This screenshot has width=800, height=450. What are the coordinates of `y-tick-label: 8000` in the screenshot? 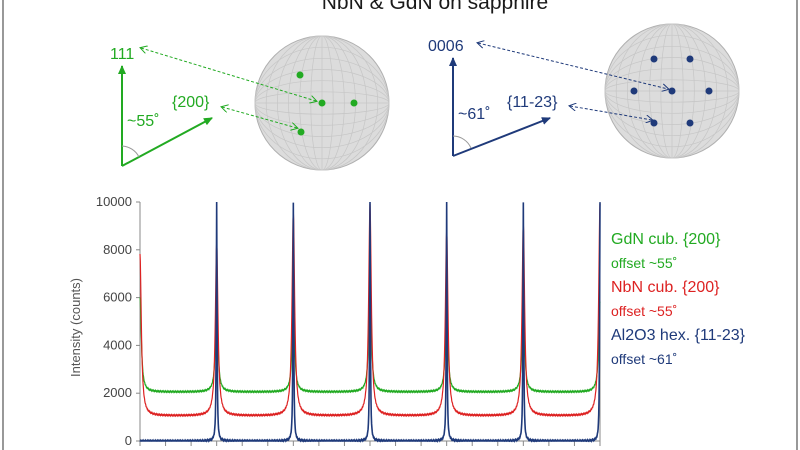 It's located at (117, 249).